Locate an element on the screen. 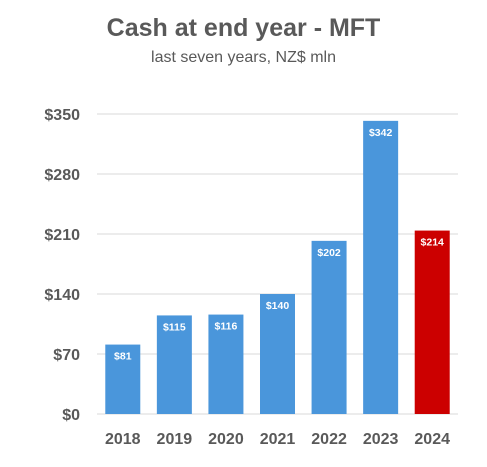  bar-value-label: $214 is located at coordinates (433, 243).